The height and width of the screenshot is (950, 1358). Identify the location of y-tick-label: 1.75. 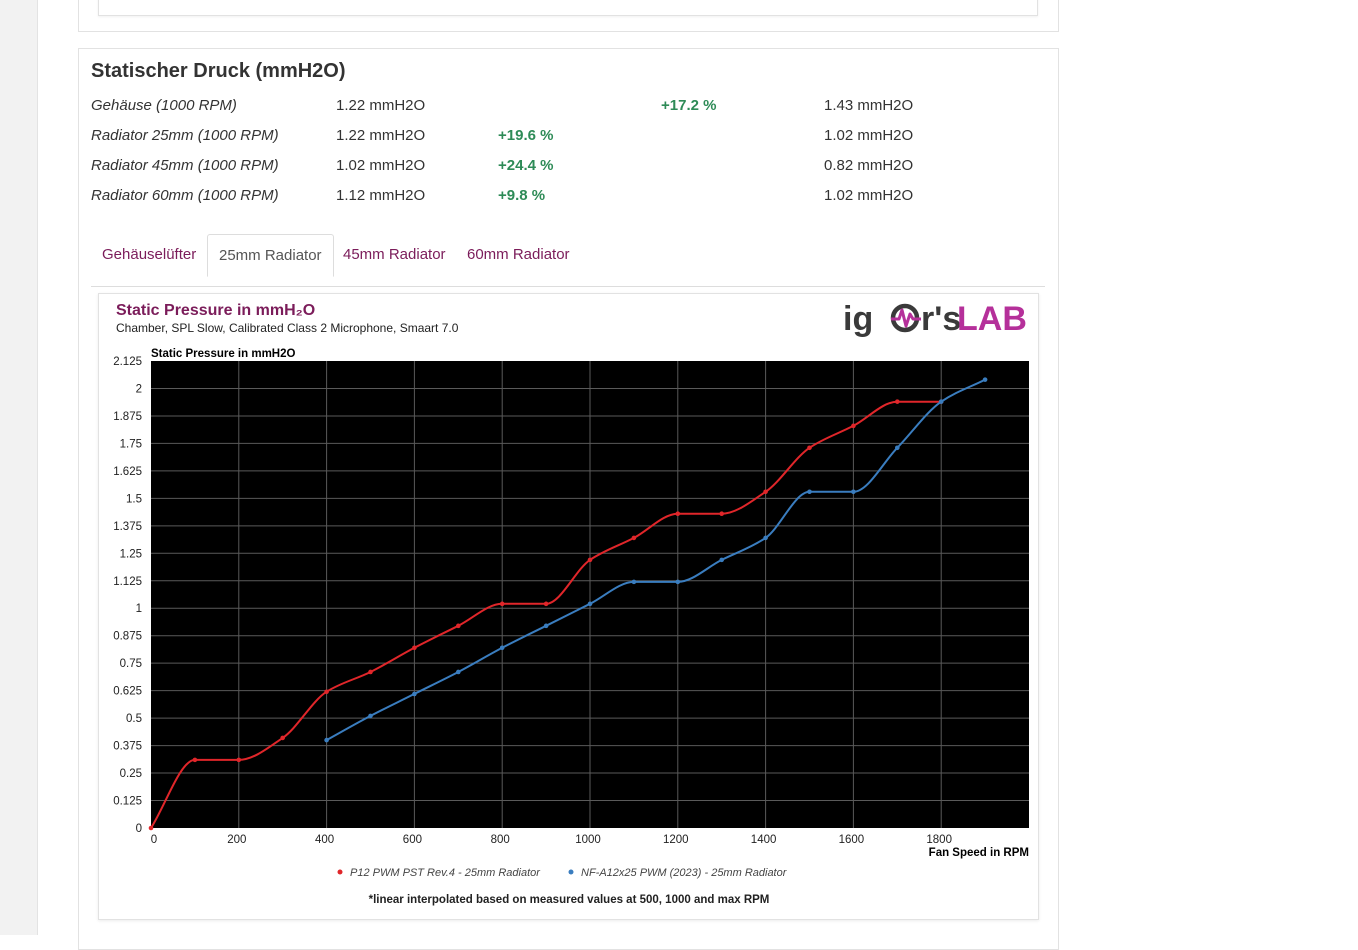
(131, 444).